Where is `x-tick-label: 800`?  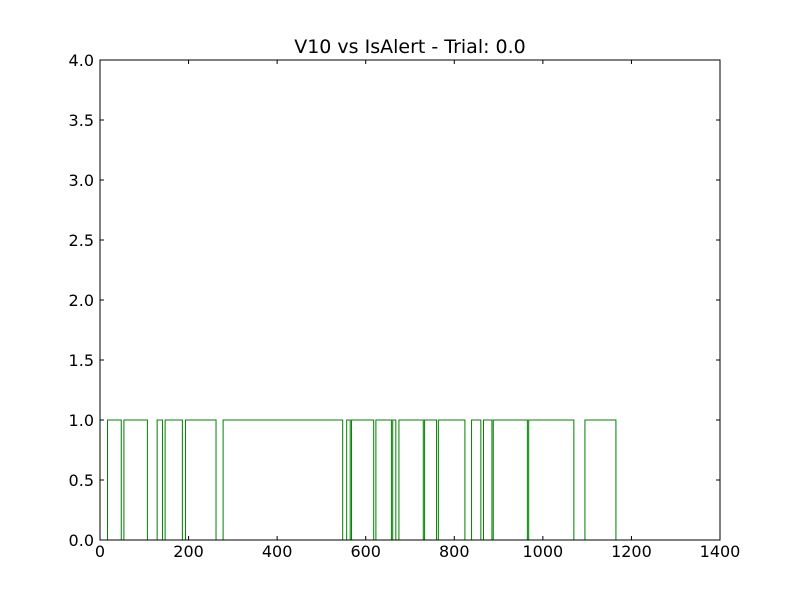
x-tick-label: 800 is located at coordinates (454, 551).